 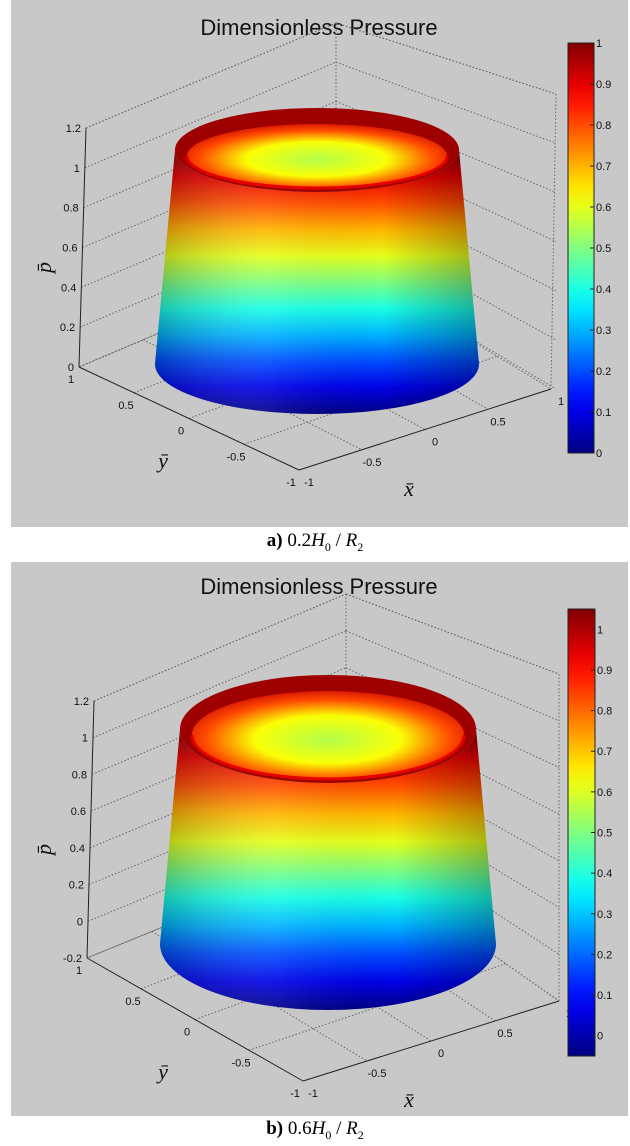 I want to click on caption-number: 0.2, so click(x=299, y=540).